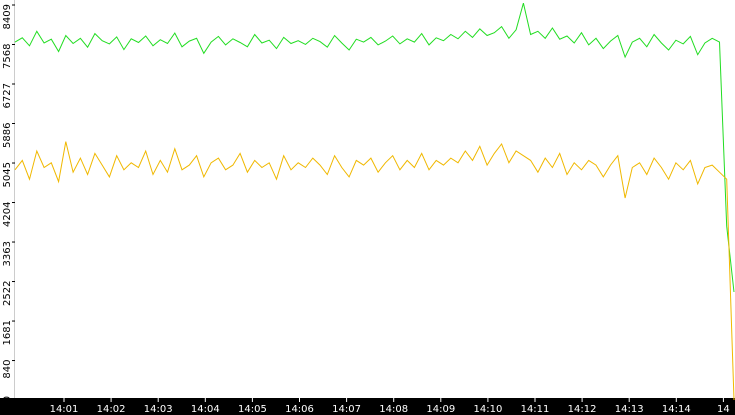 The width and height of the screenshot is (735, 415). Describe the element at coordinates (252, 409) in the screenshot. I see `x-tick-label: 14:05` at that location.